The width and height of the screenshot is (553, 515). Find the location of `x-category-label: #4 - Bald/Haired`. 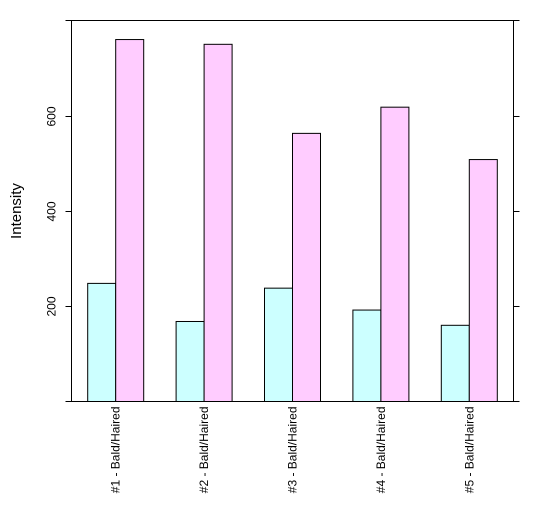

x-category-label: #4 - Bald/Haired is located at coordinates (381, 450).